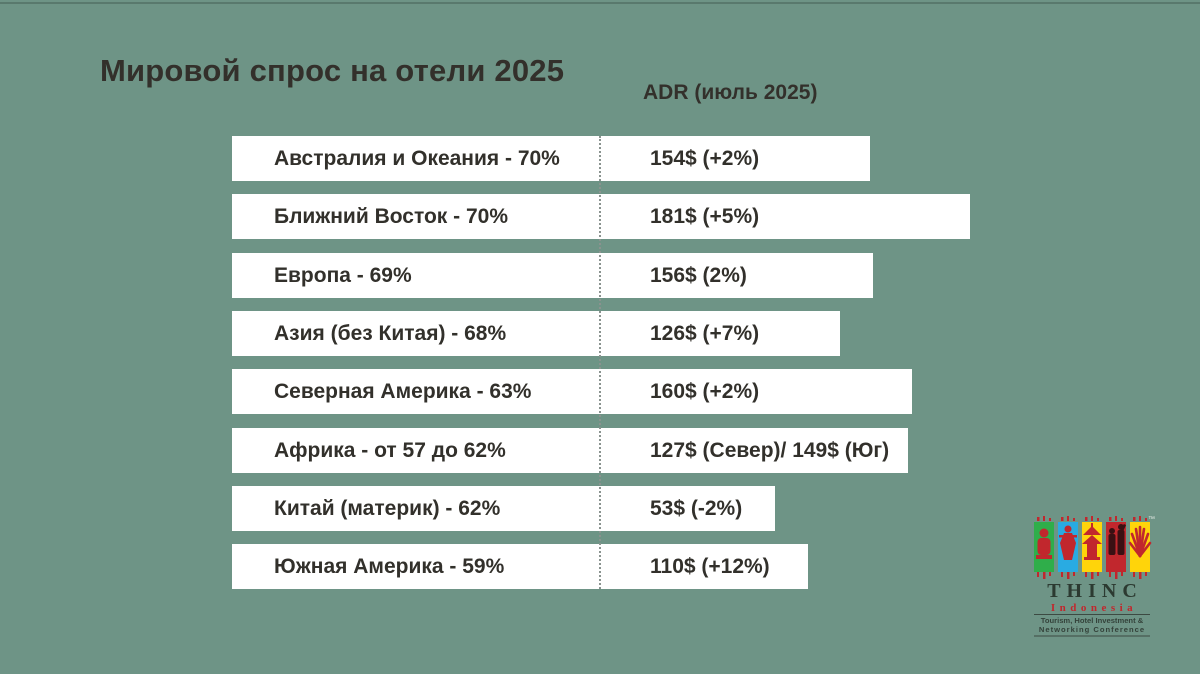 The image size is (1200, 674). I want to click on logo-tagline-line1: Tourism, Hotel Investment &, so click(1092, 620).